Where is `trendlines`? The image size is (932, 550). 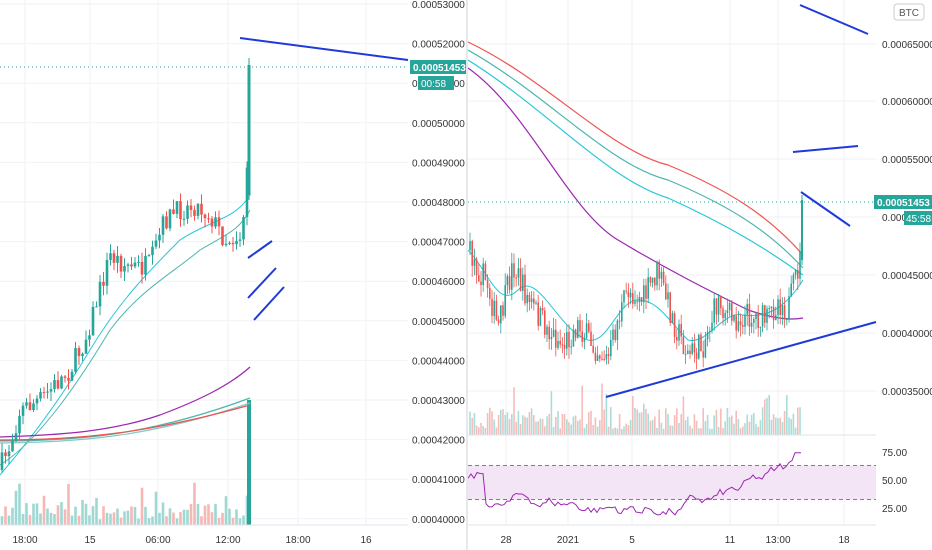 trendlines is located at coordinates (324, 179).